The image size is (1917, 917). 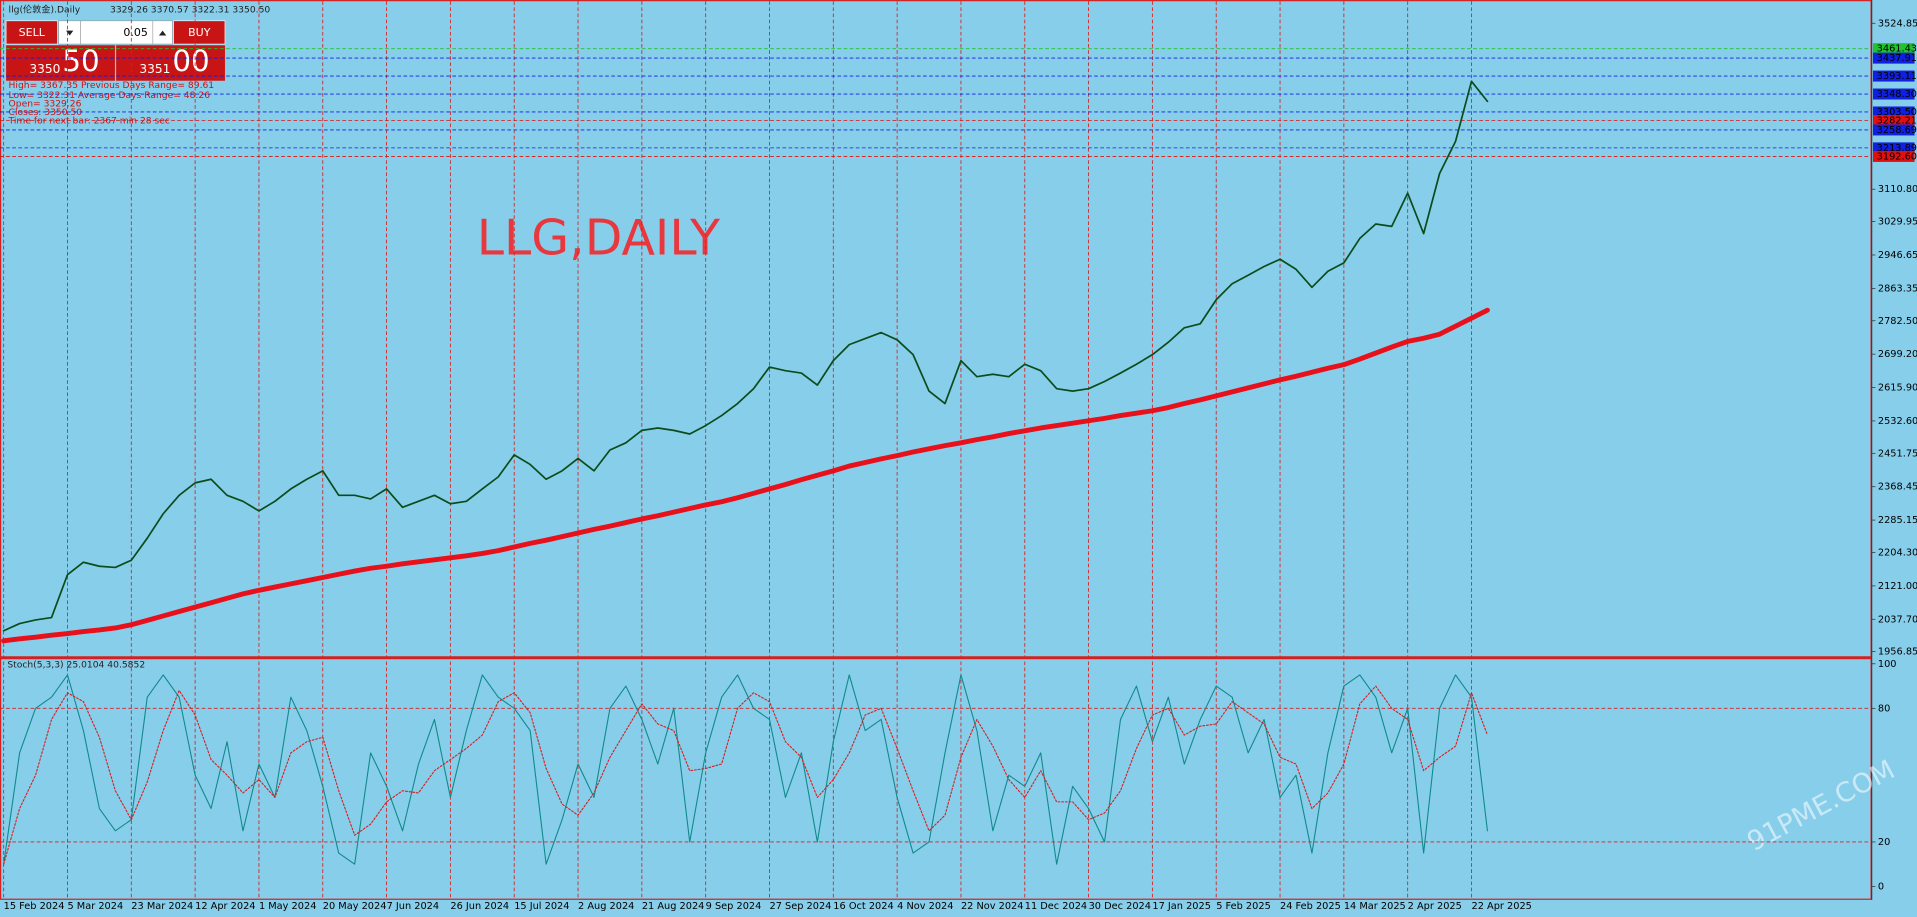 I want to click on x-tick-label: 16 Oct 2024, so click(x=863, y=906).